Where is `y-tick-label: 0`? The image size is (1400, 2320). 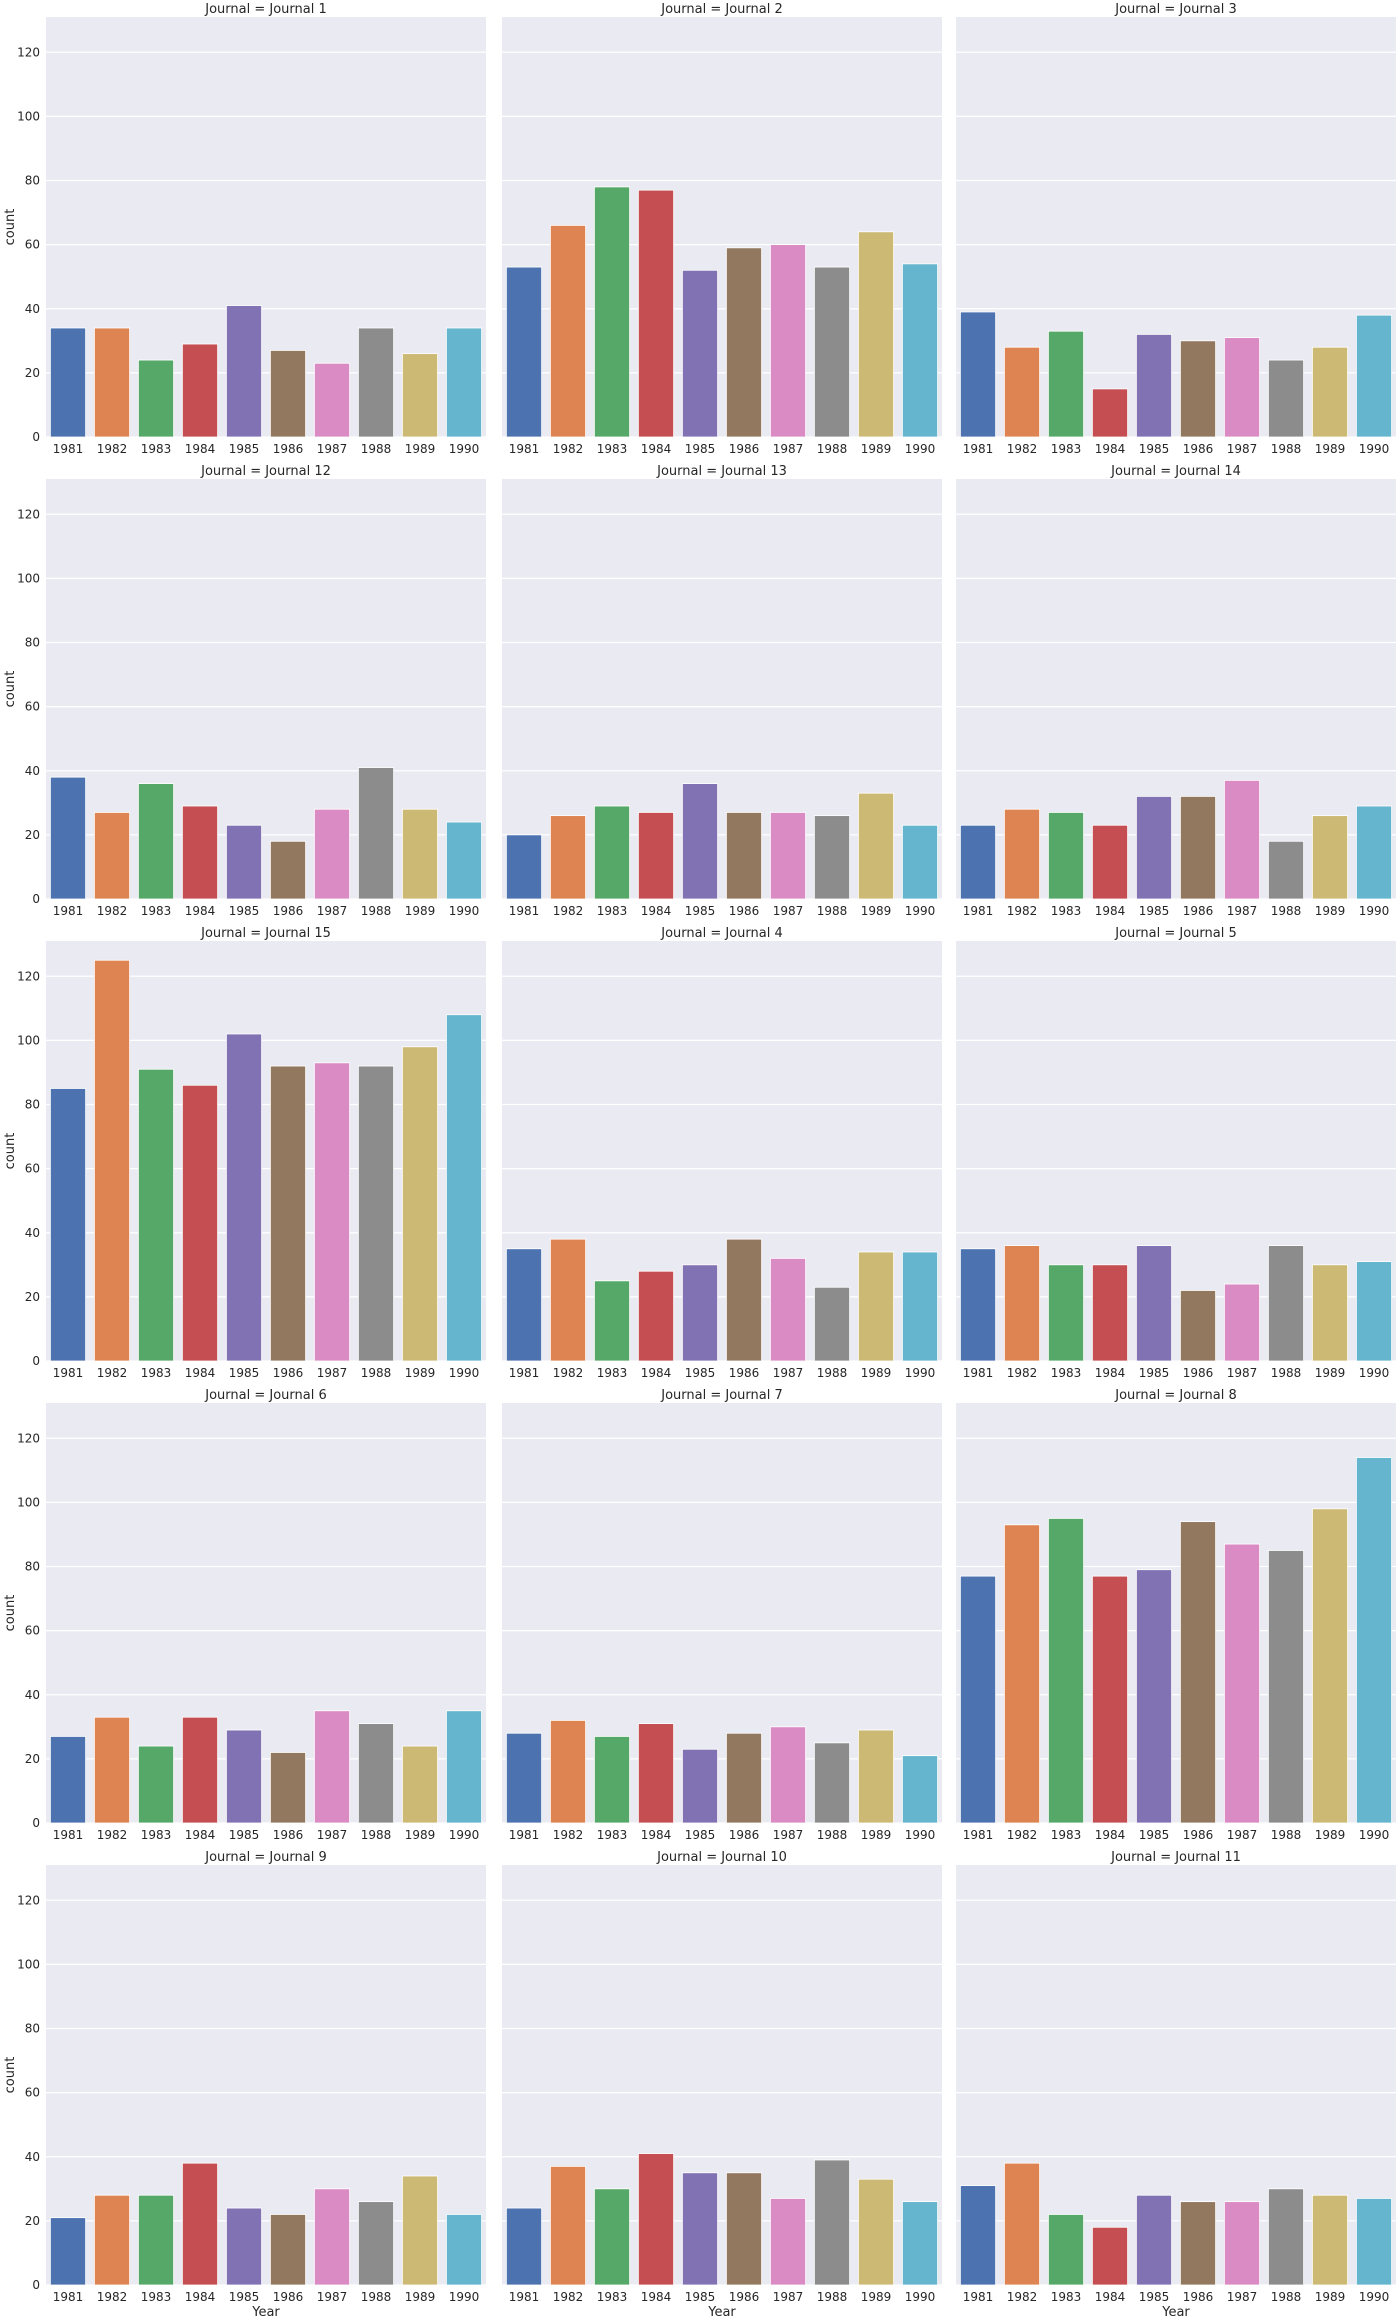
y-tick-label: 0 is located at coordinates (36, 1361).